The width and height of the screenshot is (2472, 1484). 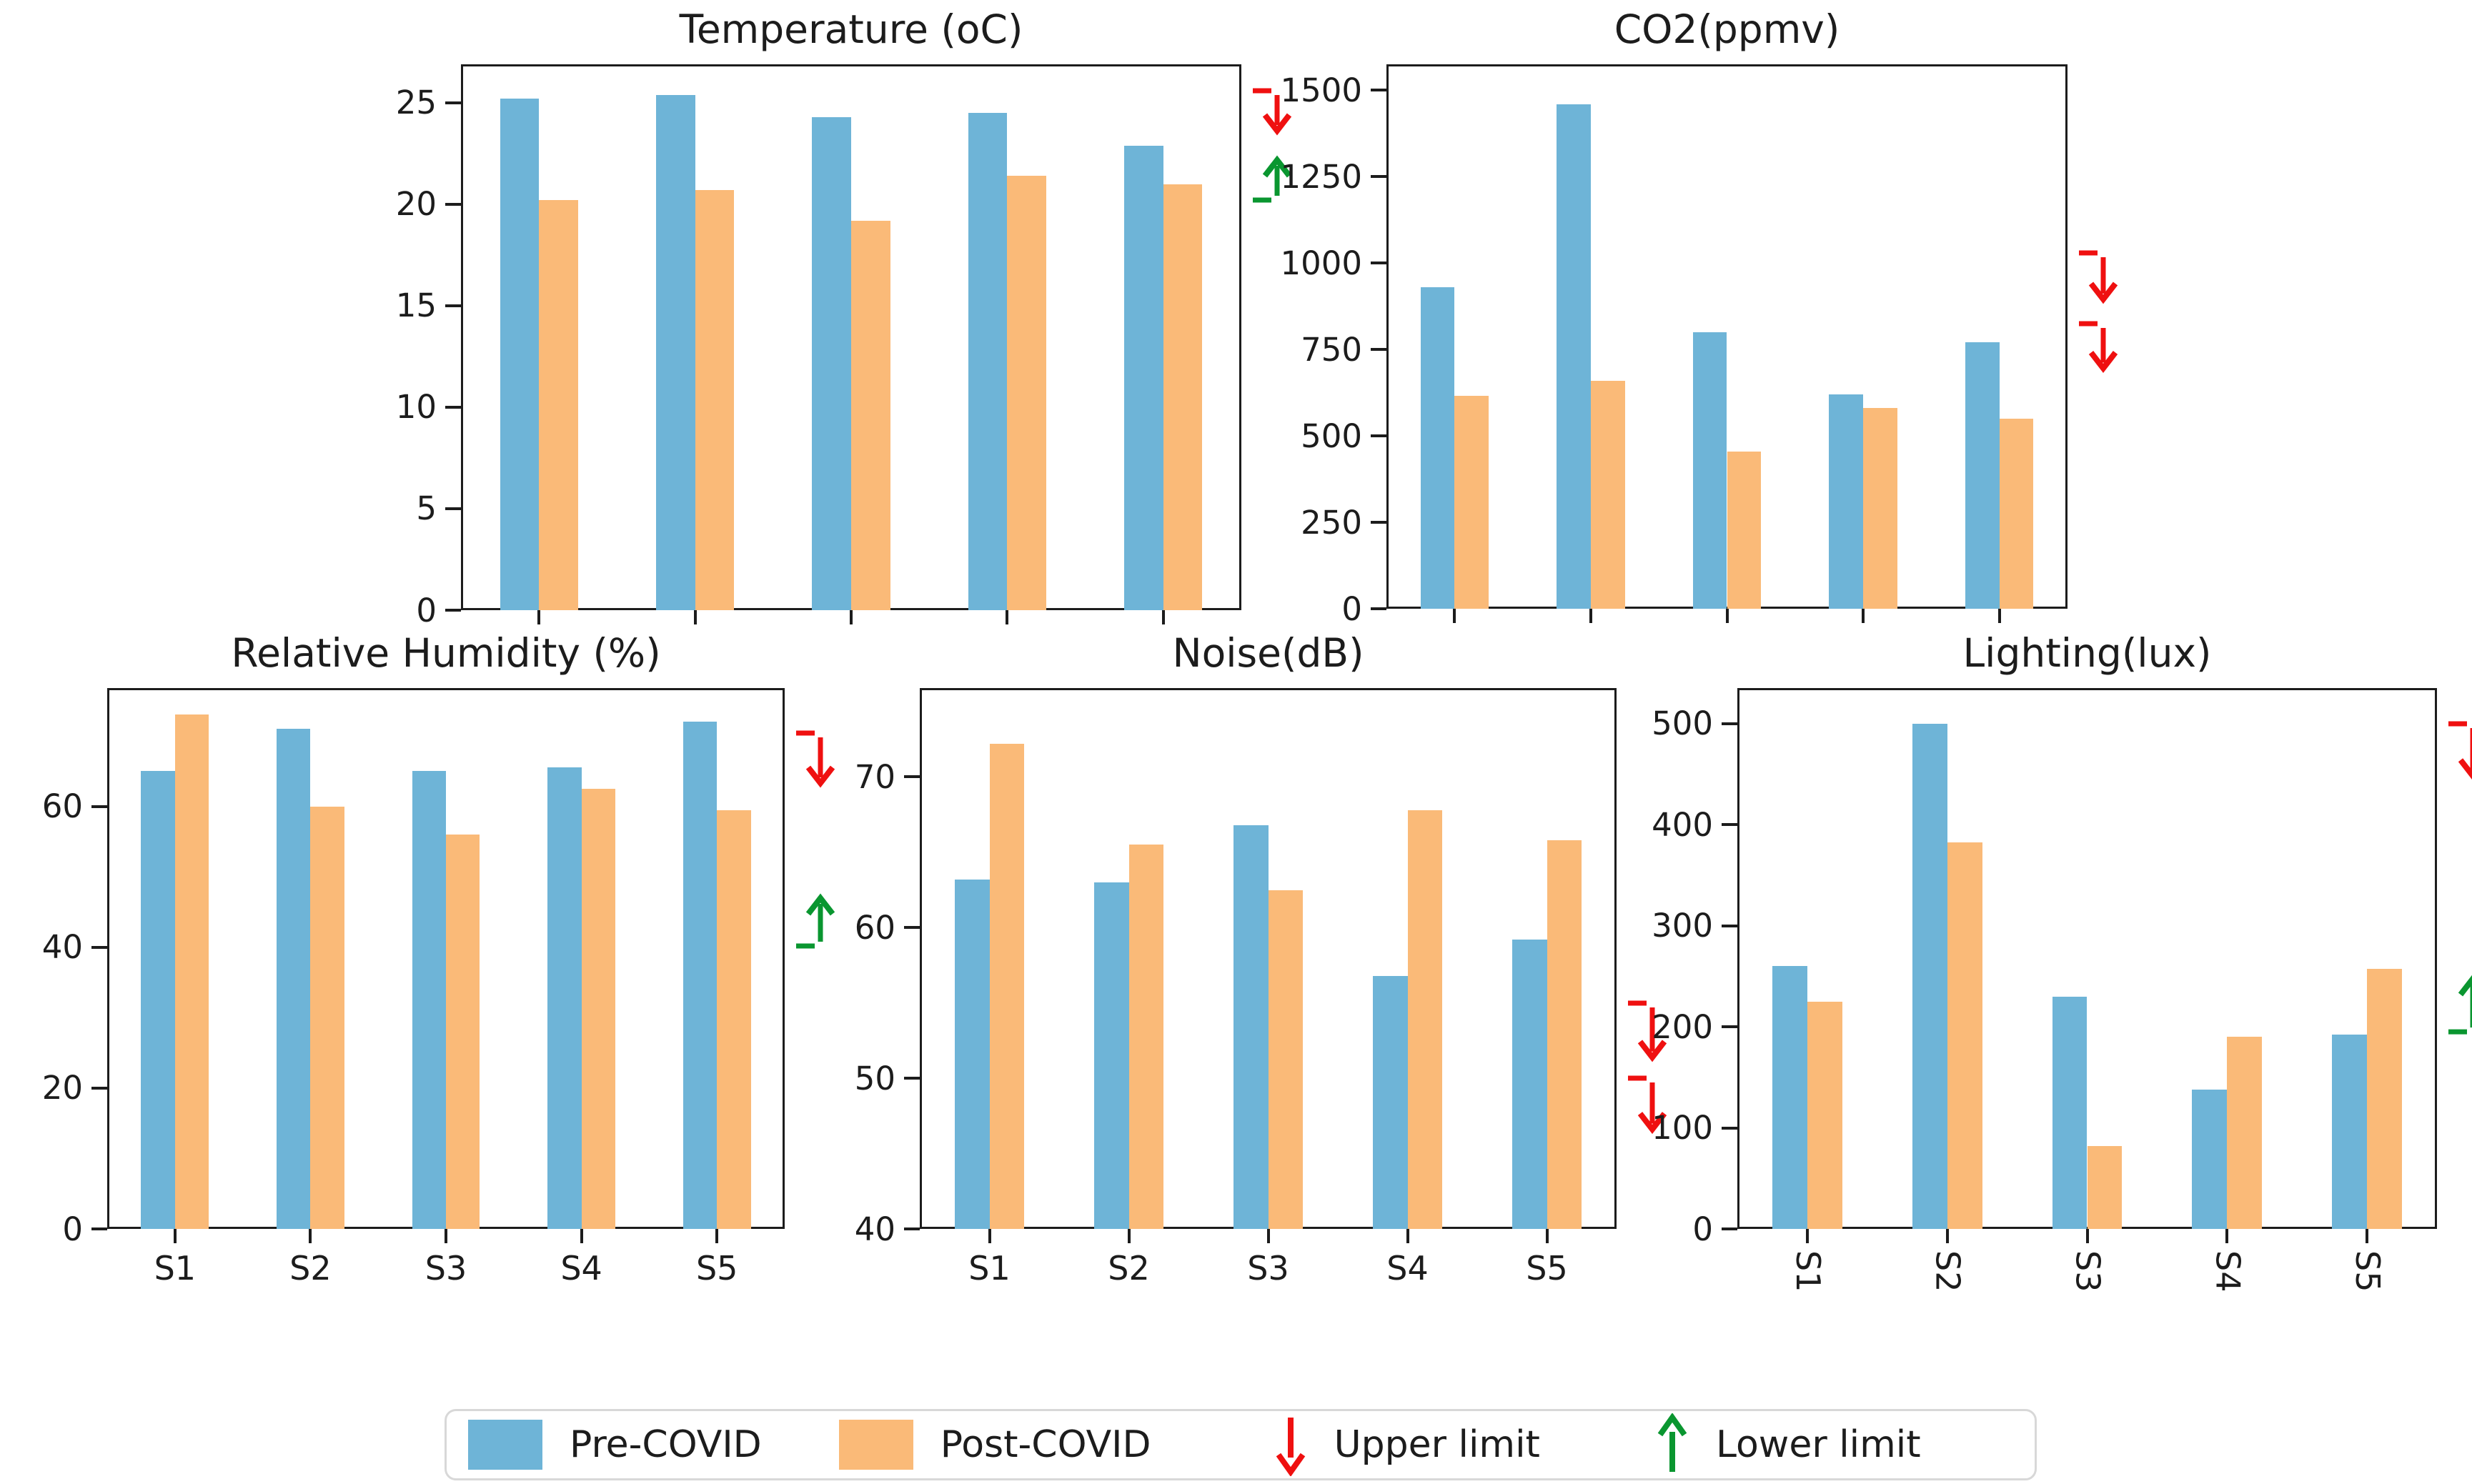 I want to click on y-tick-label: 20, so click(x=416, y=205).